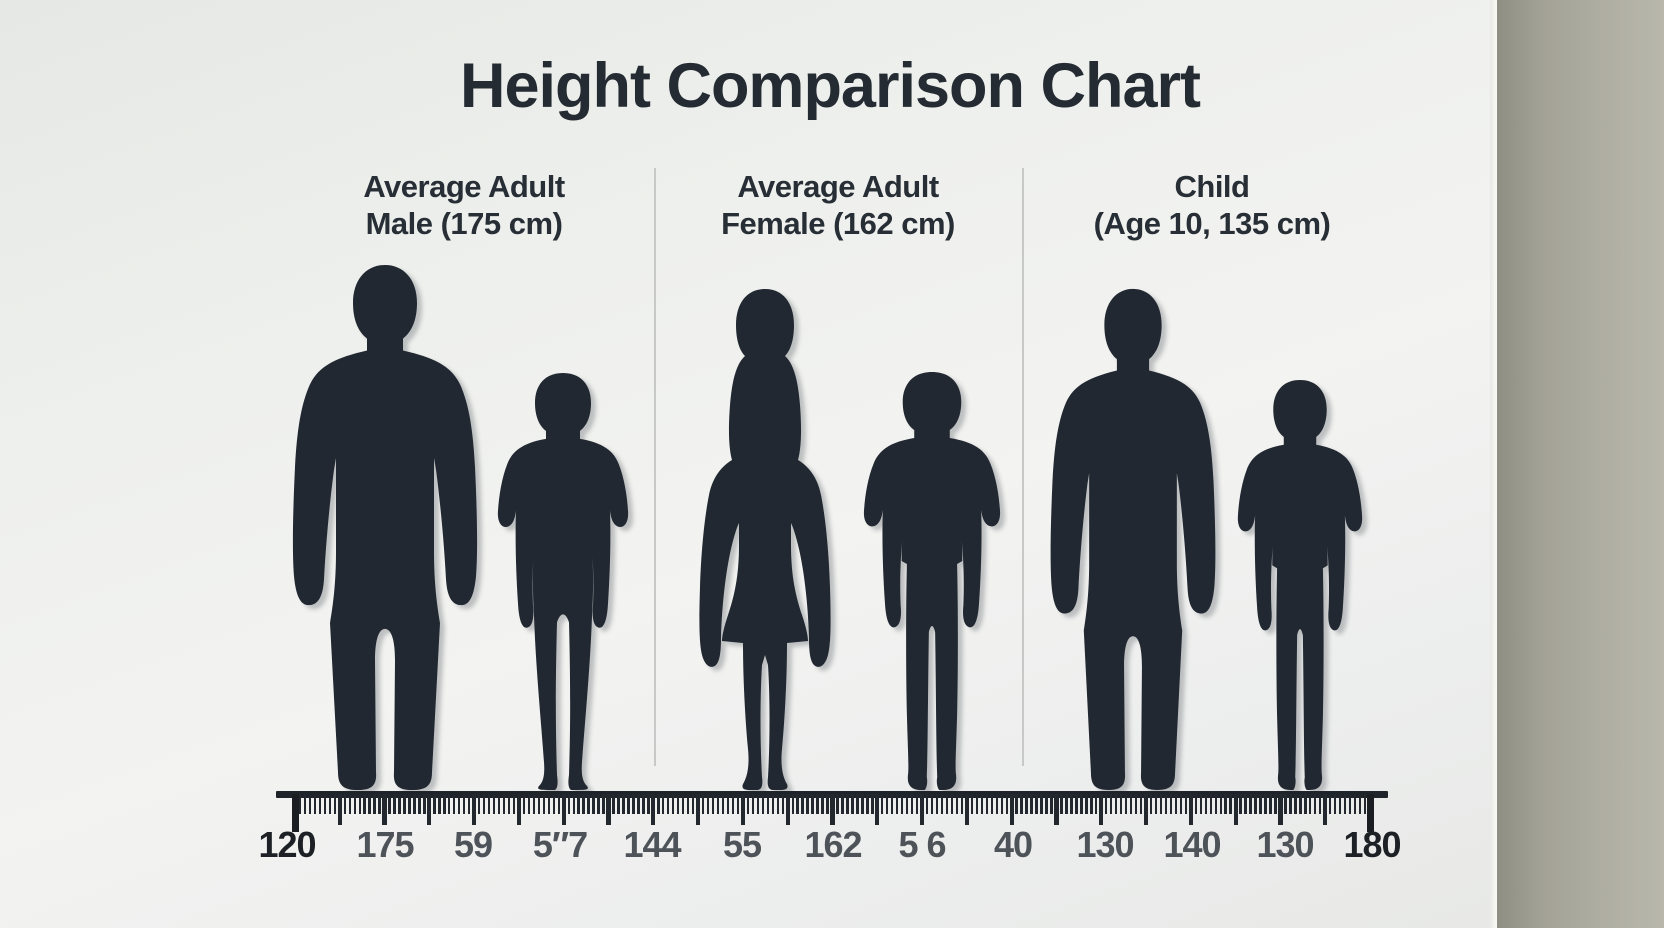 The width and height of the screenshot is (1664, 928). Describe the element at coordinates (838, 186) in the screenshot. I see `column-header-line1: Average Adult` at that location.